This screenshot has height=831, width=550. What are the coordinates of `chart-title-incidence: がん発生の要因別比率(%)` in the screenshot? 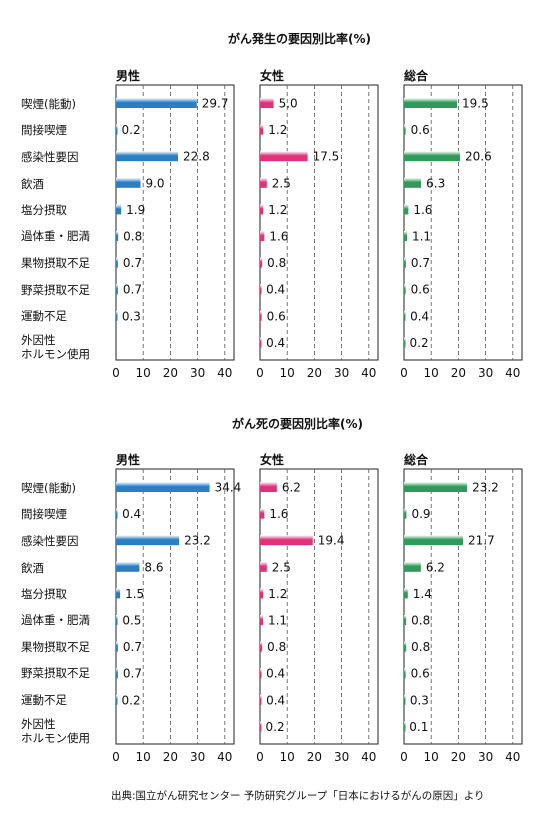 It's located at (299, 39).